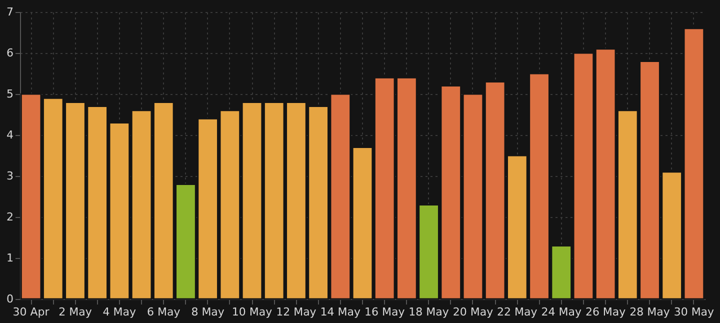 This screenshot has height=323, width=720. What do you see at coordinates (164, 312) in the screenshot?
I see `x-tick-label: 6 May` at bounding box center [164, 312].